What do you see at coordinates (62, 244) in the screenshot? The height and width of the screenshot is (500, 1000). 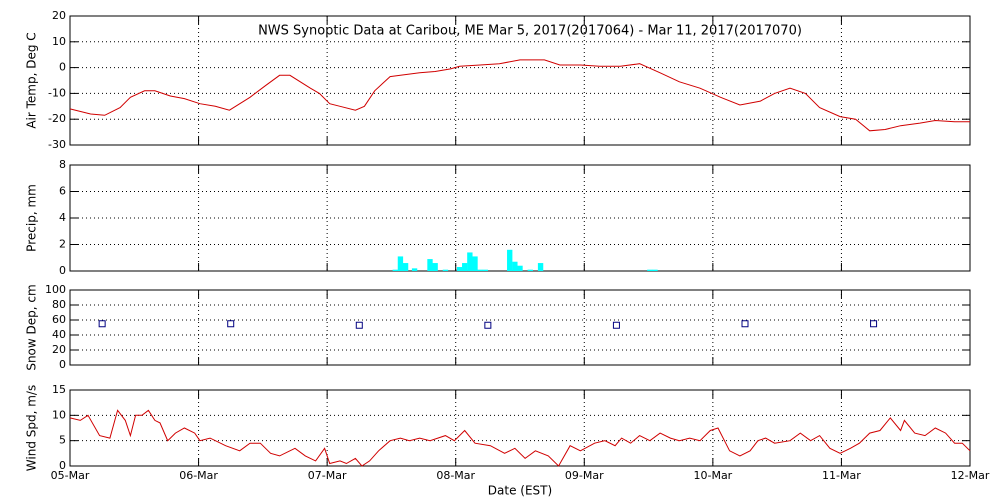 I see `y-tick-label: 2` at bounding box center [62, 244].